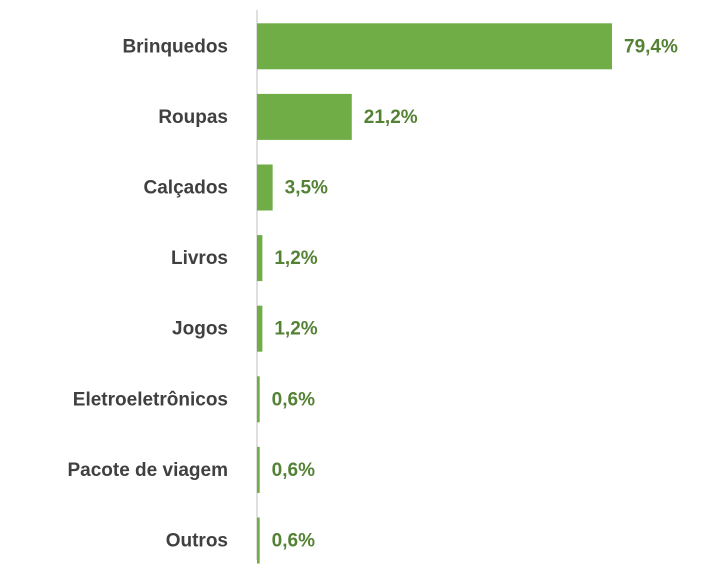 Image resolution: width=706 pixels, height=566 pixels. I want to click on category-label: Eletroeletrônicos, so click(150, 399).